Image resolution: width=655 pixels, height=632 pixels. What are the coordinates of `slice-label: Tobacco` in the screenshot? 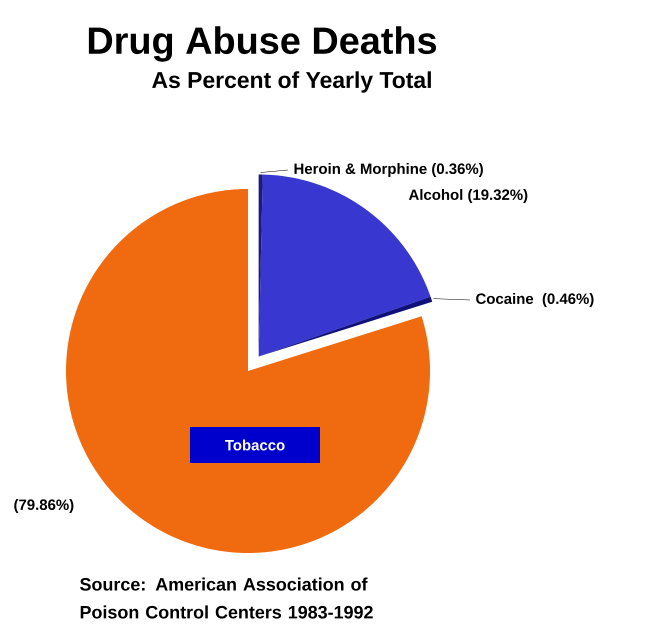 It's located at (255, 445).